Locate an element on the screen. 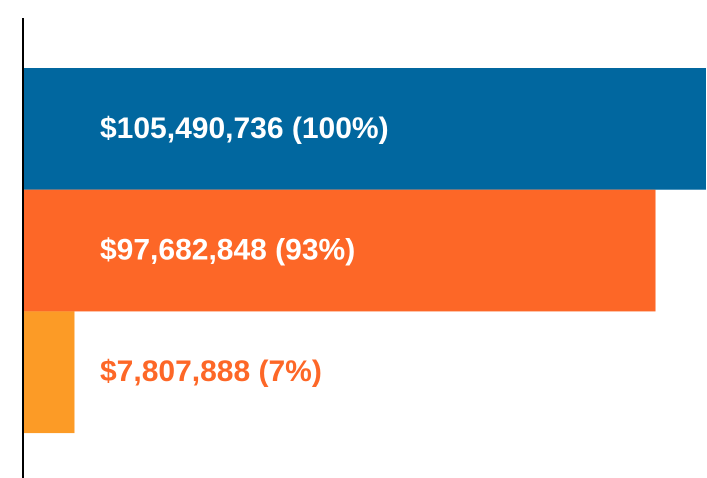  value-label: $7,807,888 (7%) is located at coordinates (211, 371).